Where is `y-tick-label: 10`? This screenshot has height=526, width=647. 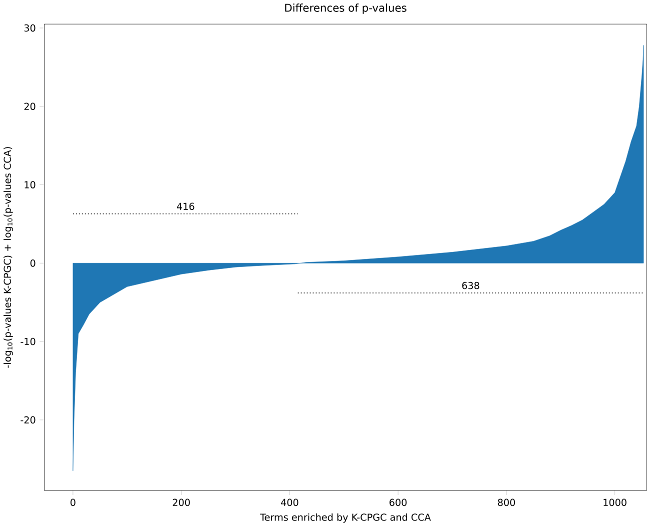
y-tick-label: 10 is located at coordinates (30, 184).